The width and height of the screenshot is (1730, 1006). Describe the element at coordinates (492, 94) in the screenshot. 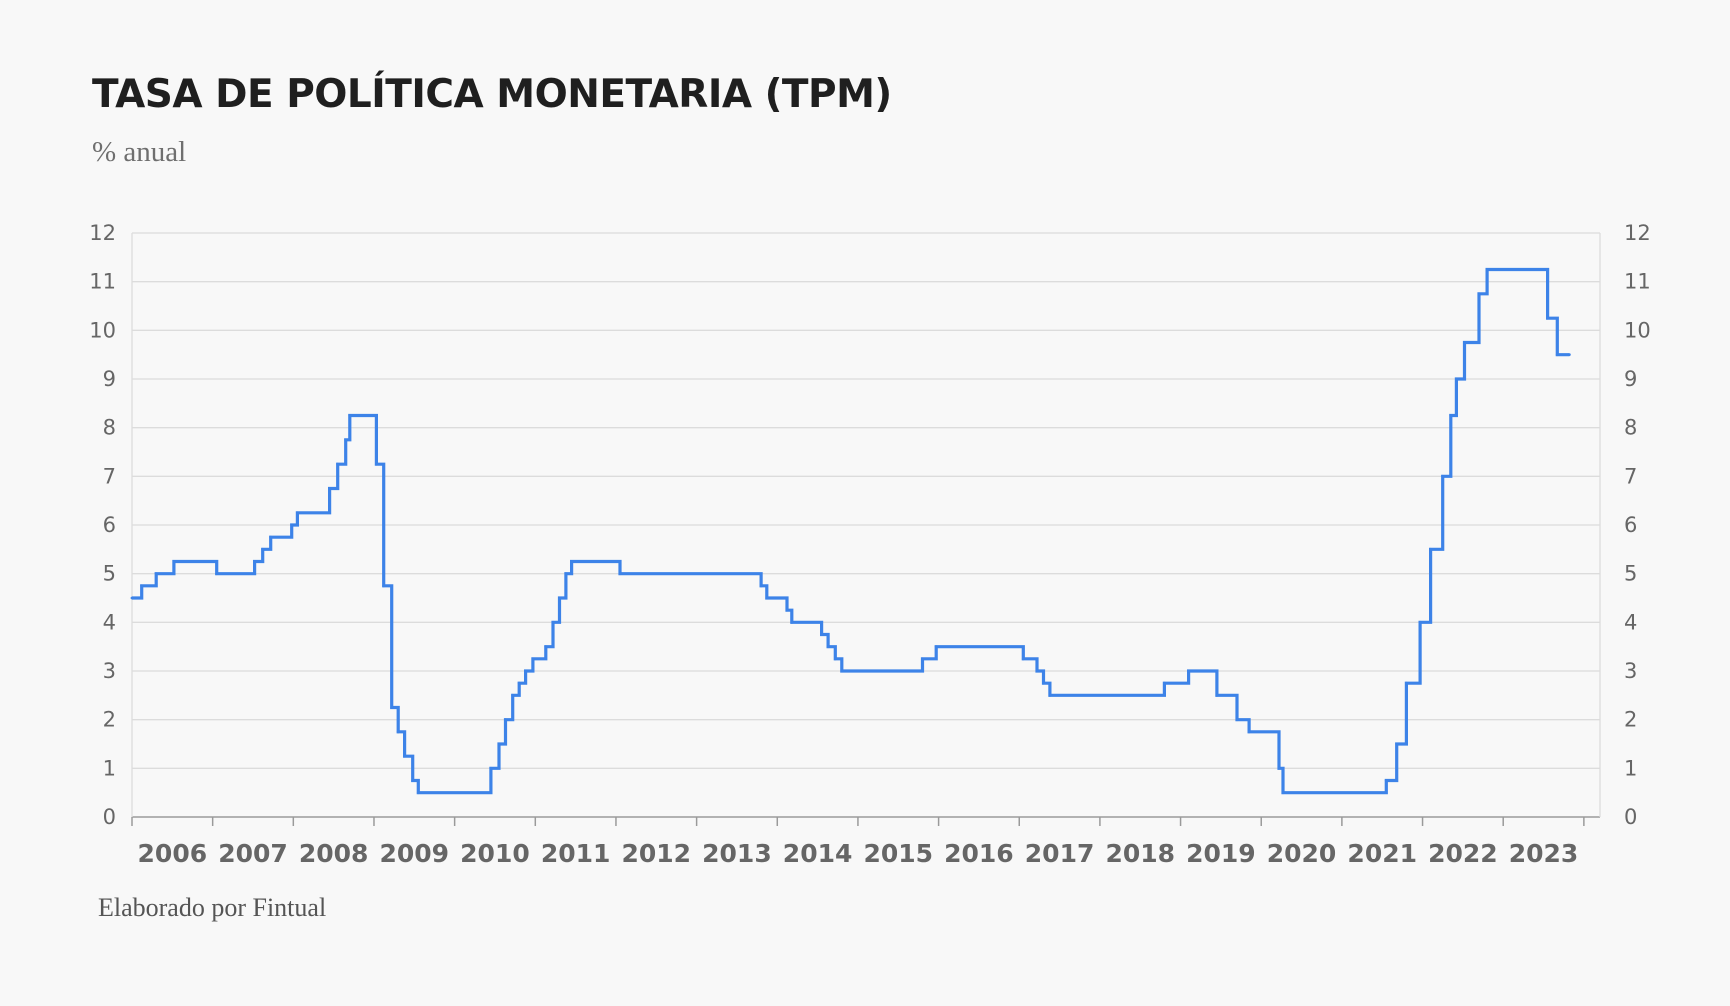

I see `chart-title: TASA DE POLÍTICA MONETARIA (TPM)` at that location.